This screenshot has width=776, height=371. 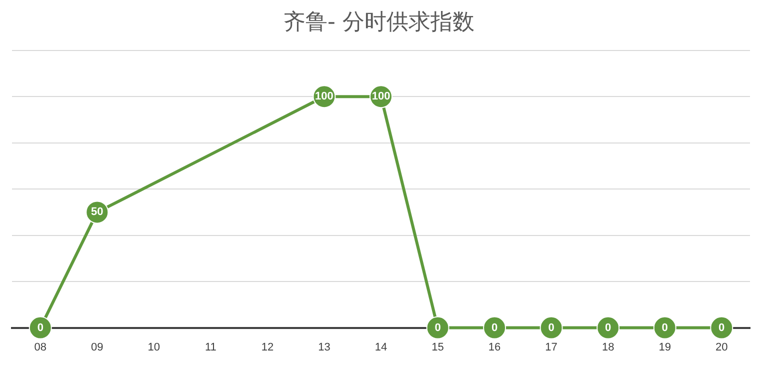 I want to click on x-tick-label: 09, so click(x=97, y=347).